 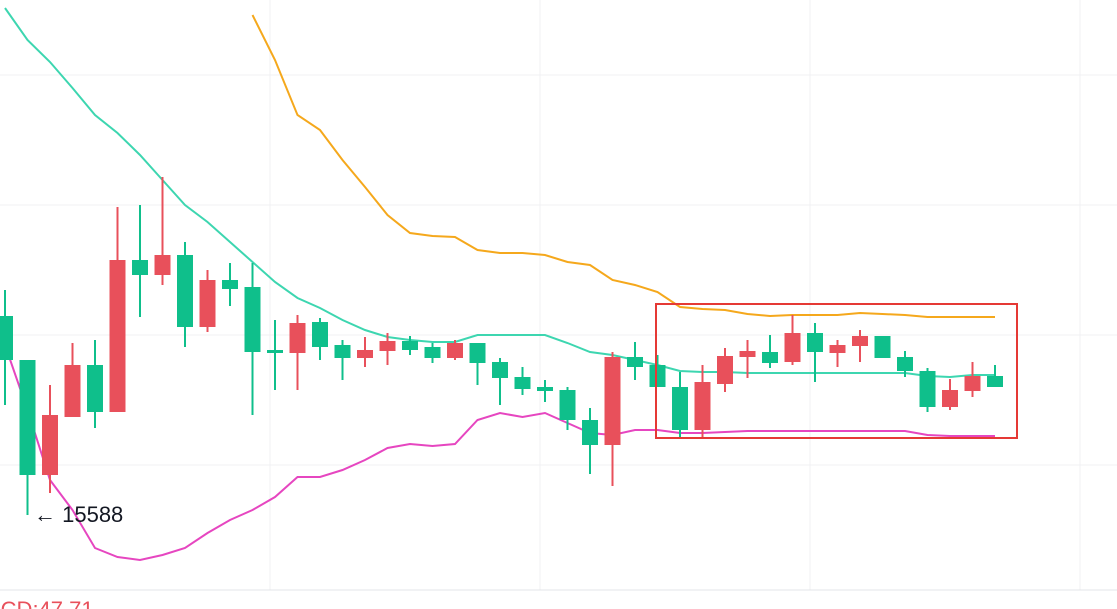 I want to click on low-annotation: ← 15588, so click(x=78, y=514).